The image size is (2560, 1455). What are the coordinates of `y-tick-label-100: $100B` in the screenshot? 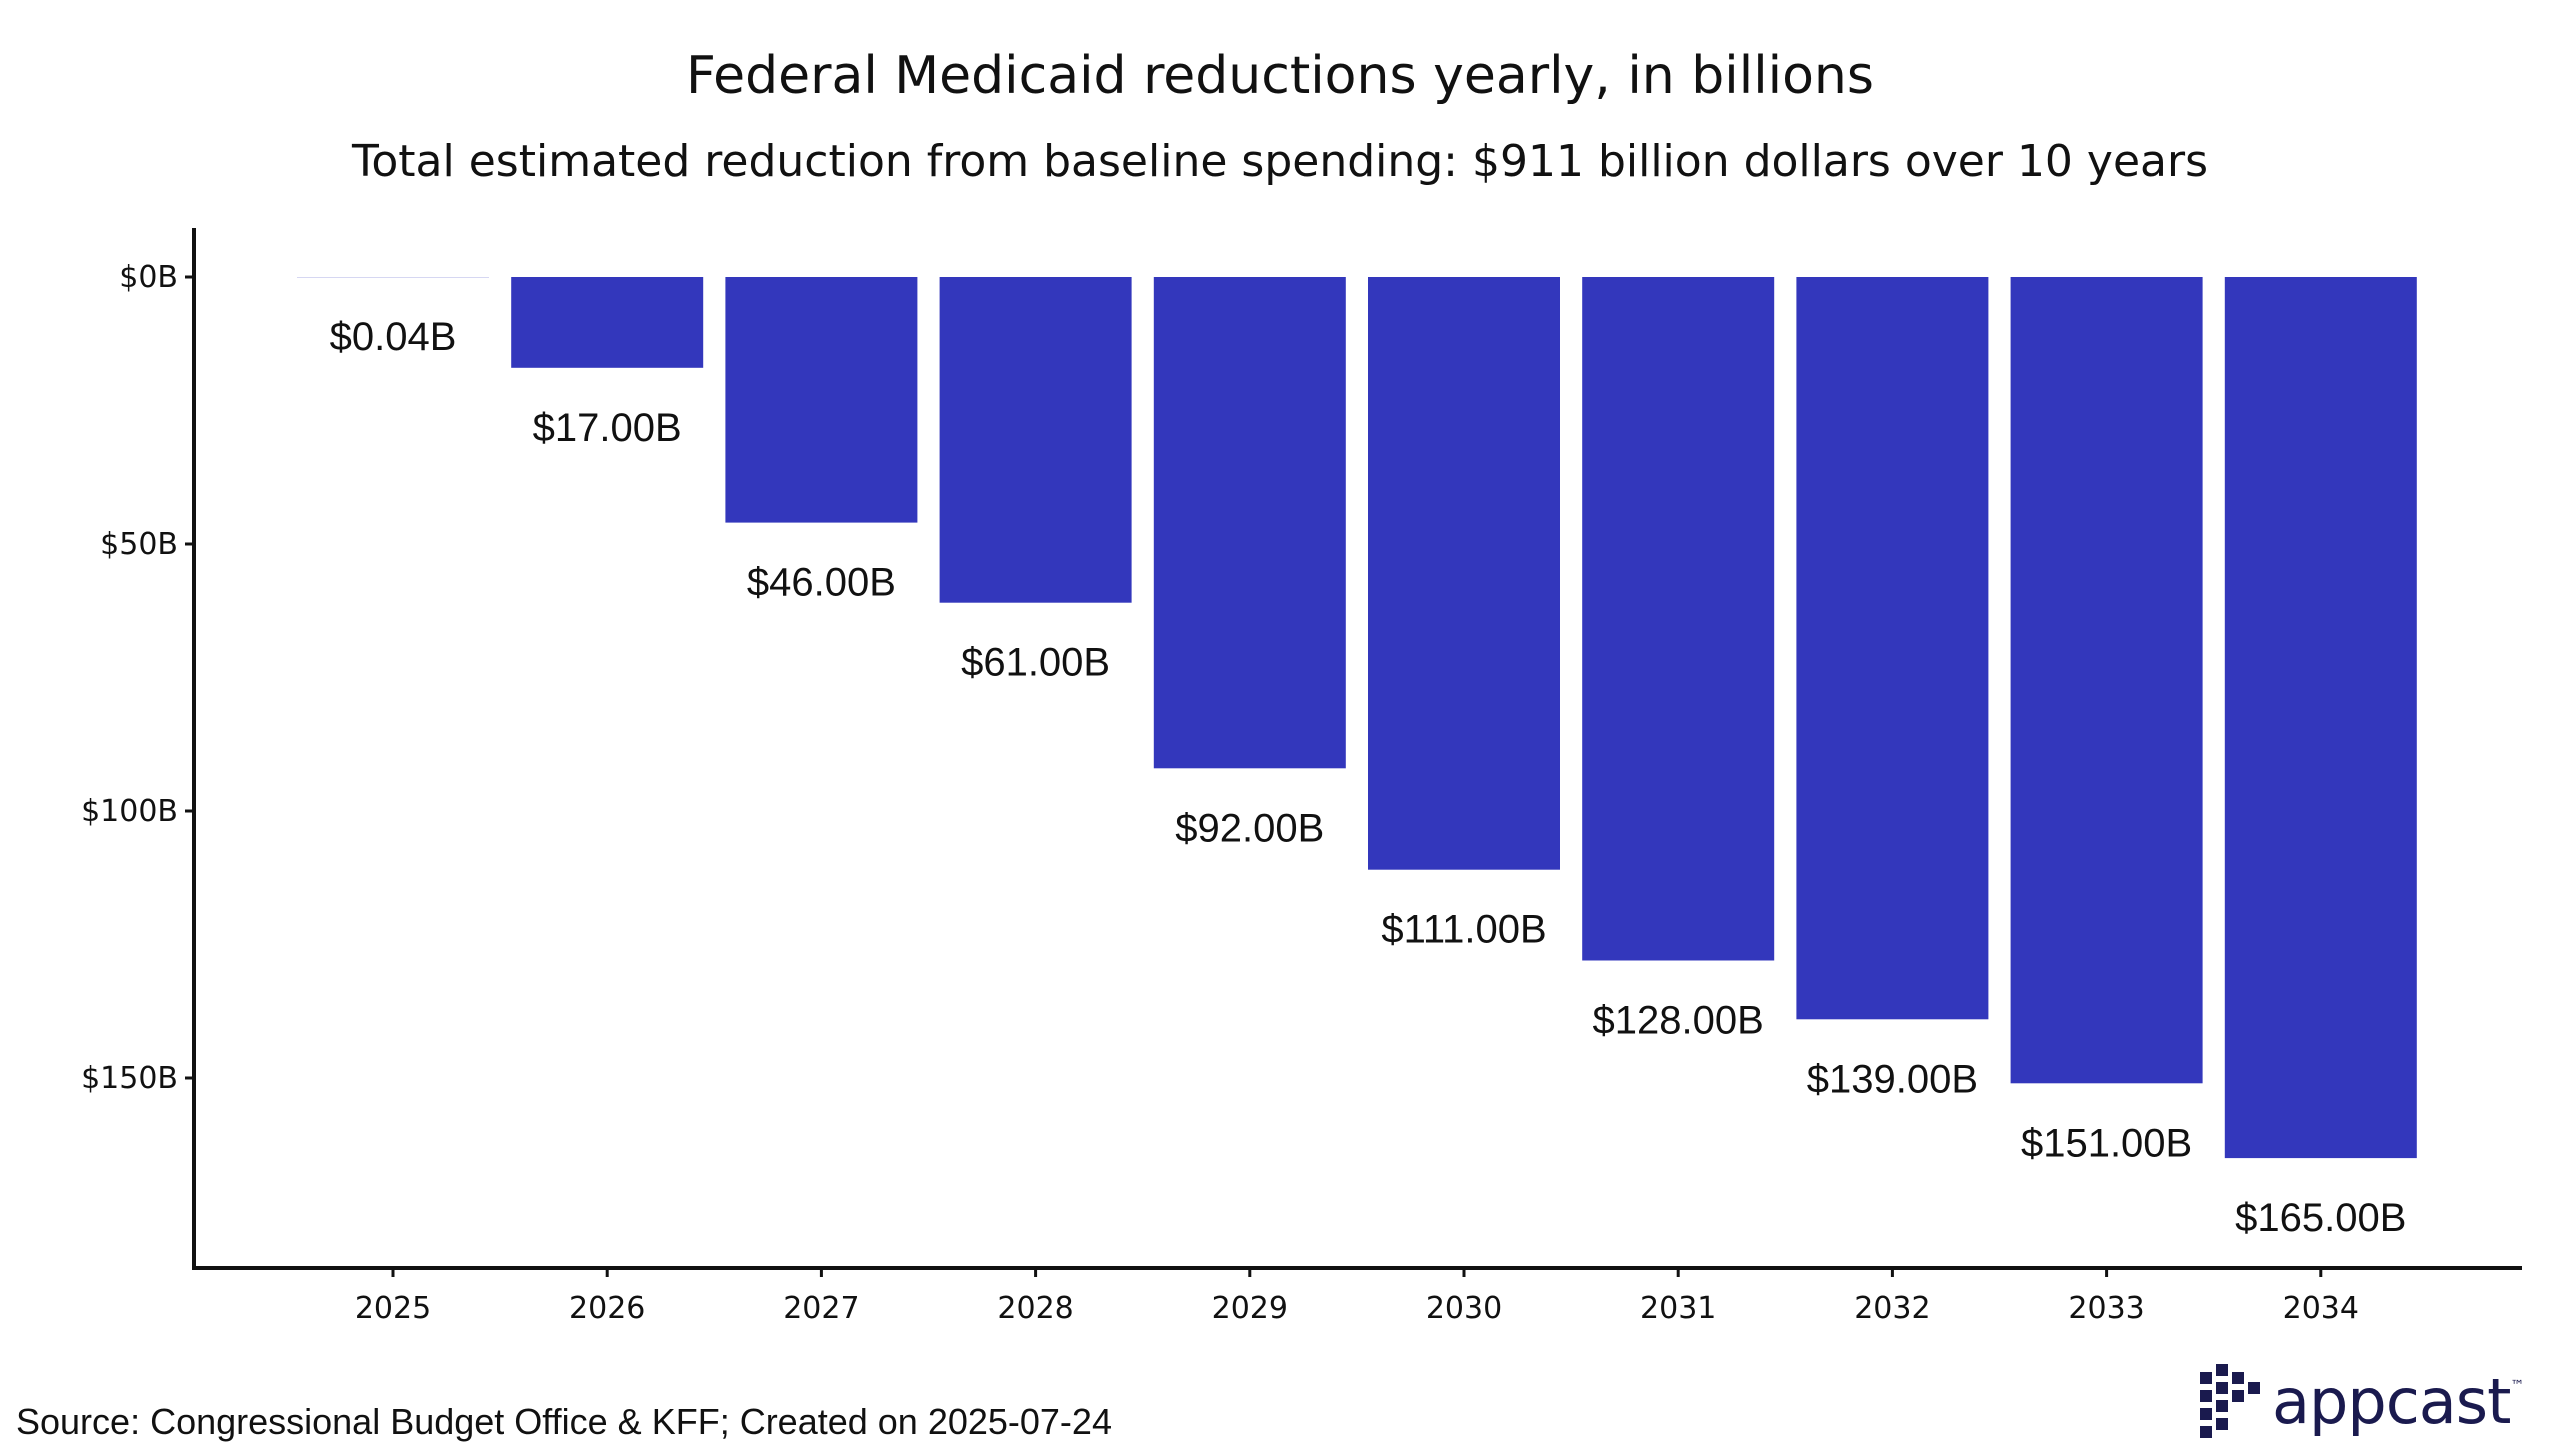 It's located at (129, 811).